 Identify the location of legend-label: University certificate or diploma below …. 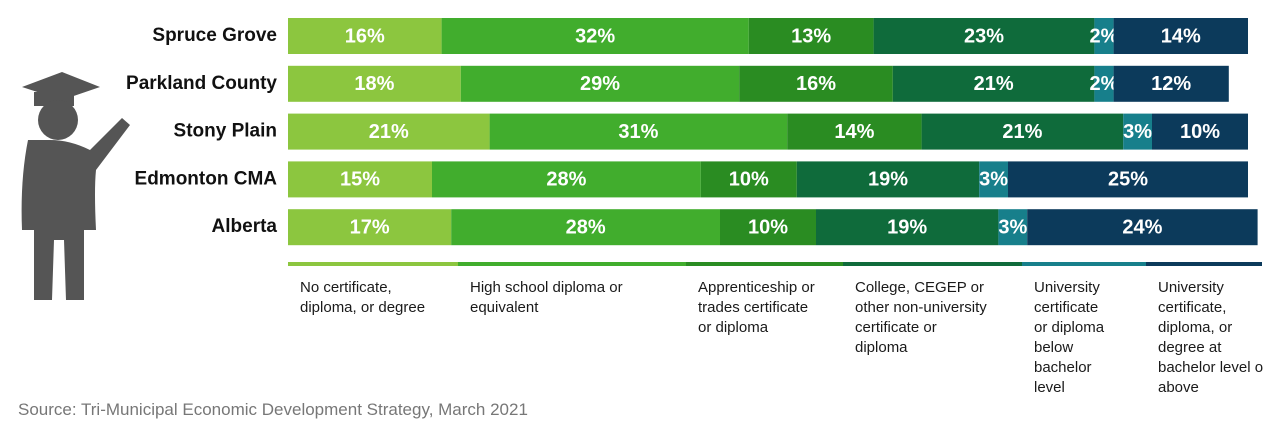
(1069, 337).